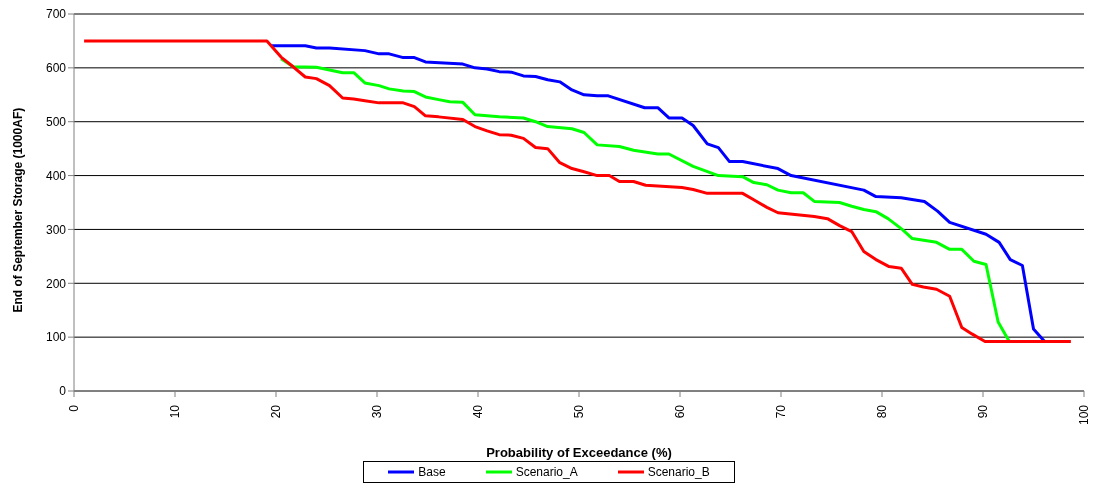  I want to click on legend-label: Base, so click(431, 472).